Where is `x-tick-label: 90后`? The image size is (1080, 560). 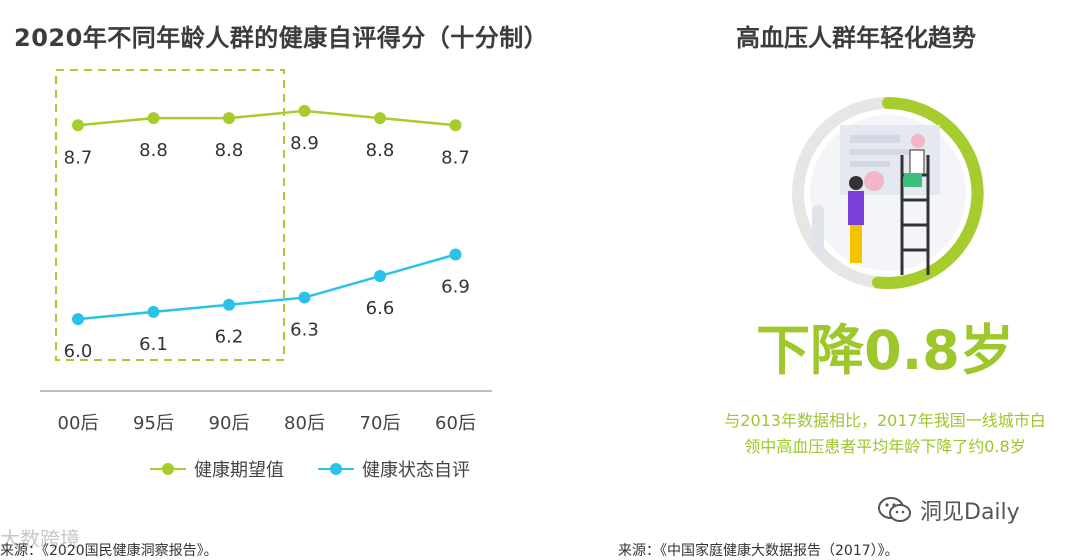
x-tick-label: 90后 is located at coordinates (229, 423).